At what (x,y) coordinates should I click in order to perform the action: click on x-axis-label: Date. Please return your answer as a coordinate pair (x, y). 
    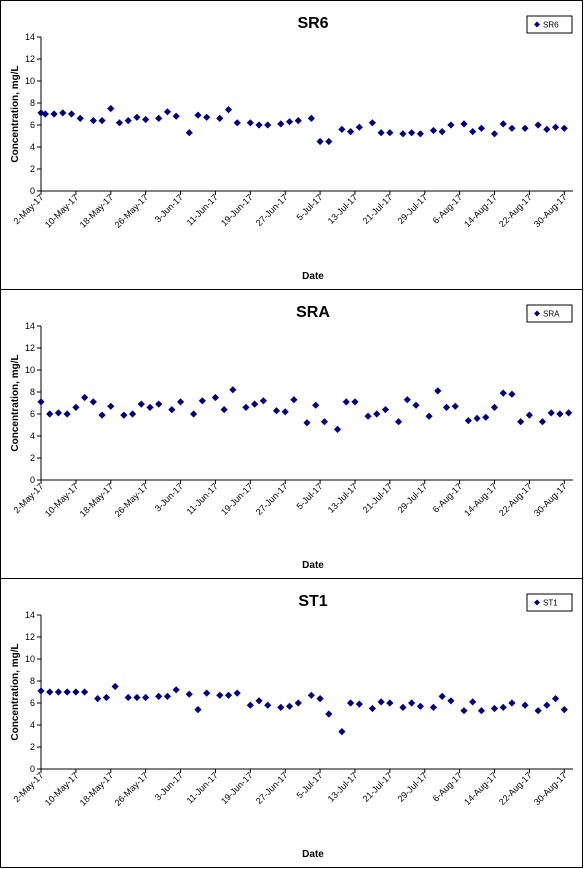
    Looking at the image, I should click on (313, 565).